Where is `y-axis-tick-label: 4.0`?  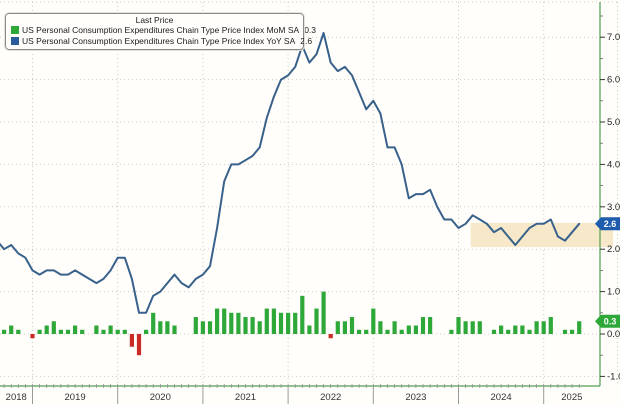
y-axis-tick-label: 4.0 is located at coordinates (613, 164).